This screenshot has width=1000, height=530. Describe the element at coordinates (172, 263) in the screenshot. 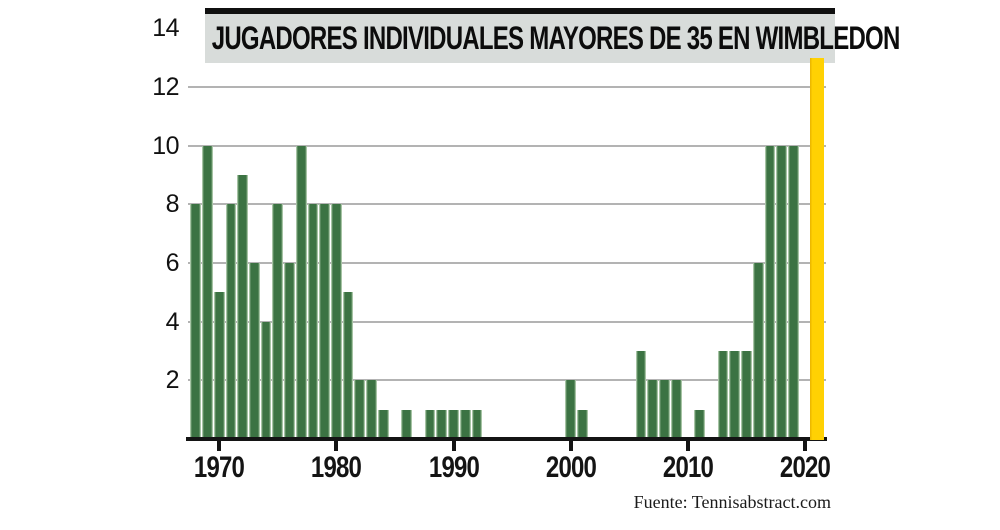

I see `y-tick-label-6: 6` at that location.